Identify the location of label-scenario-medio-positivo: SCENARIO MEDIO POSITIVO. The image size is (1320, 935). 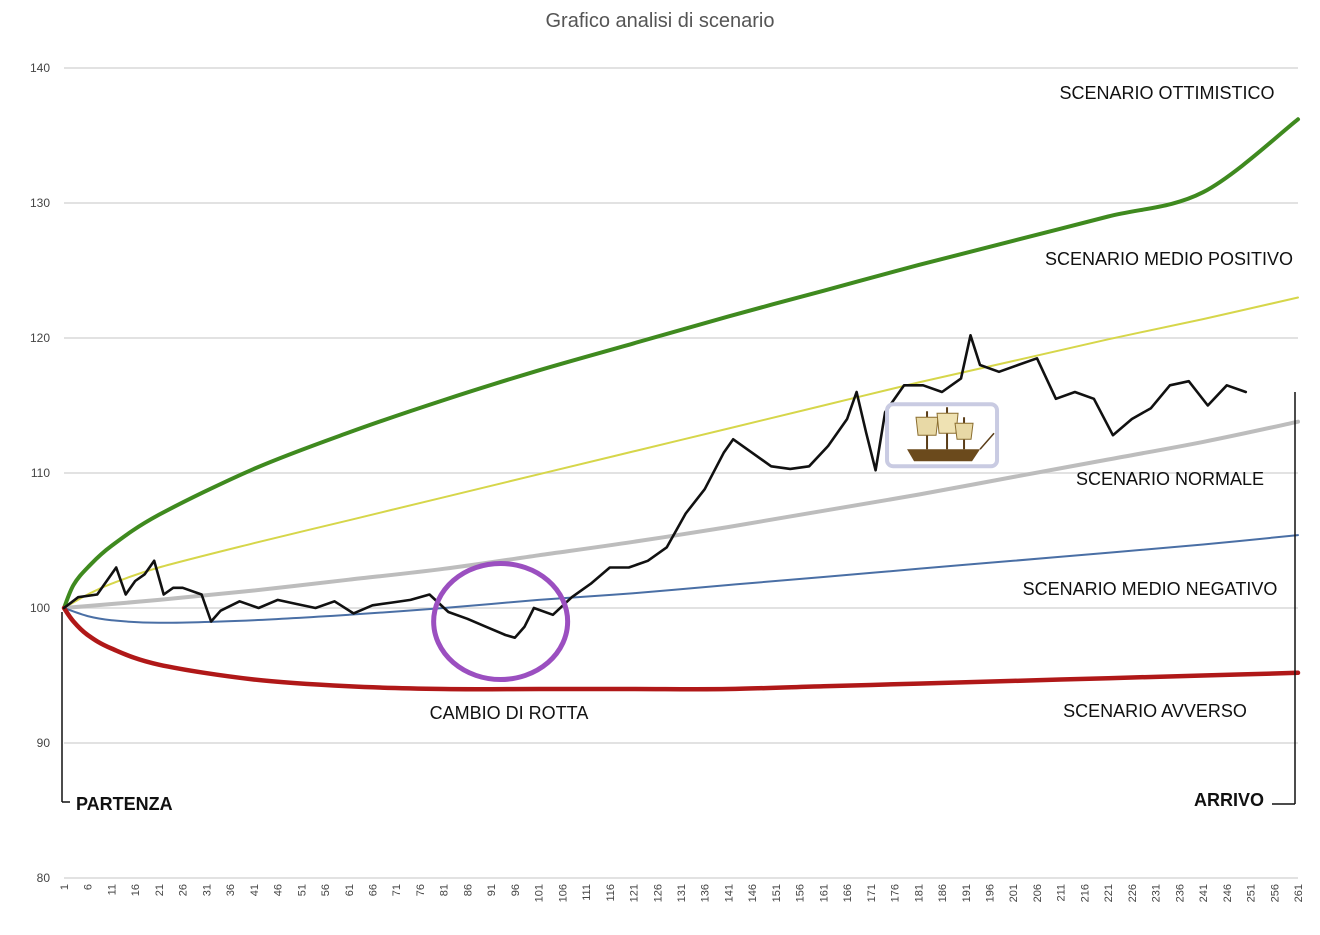
(1169, 259).